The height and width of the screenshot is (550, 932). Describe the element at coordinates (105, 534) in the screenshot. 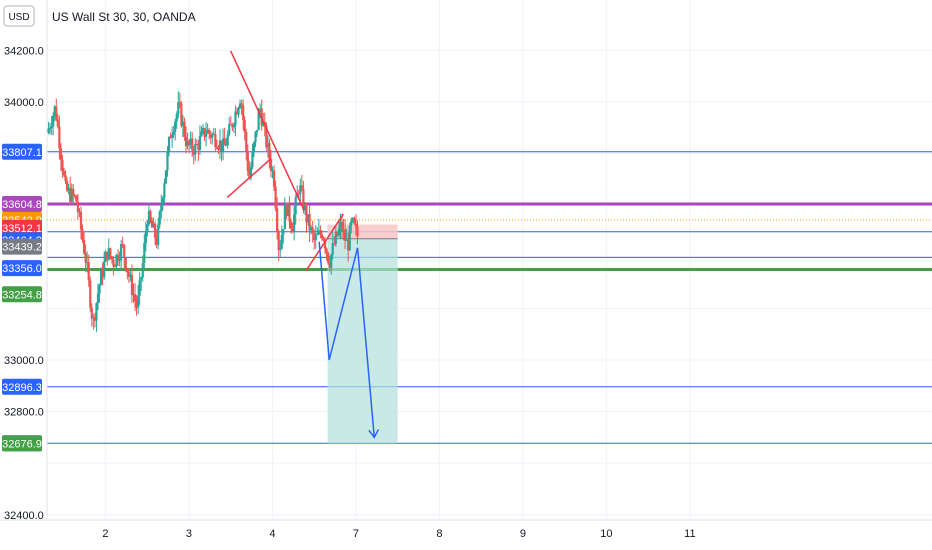

I see `time-tick-label: 2` at that location.